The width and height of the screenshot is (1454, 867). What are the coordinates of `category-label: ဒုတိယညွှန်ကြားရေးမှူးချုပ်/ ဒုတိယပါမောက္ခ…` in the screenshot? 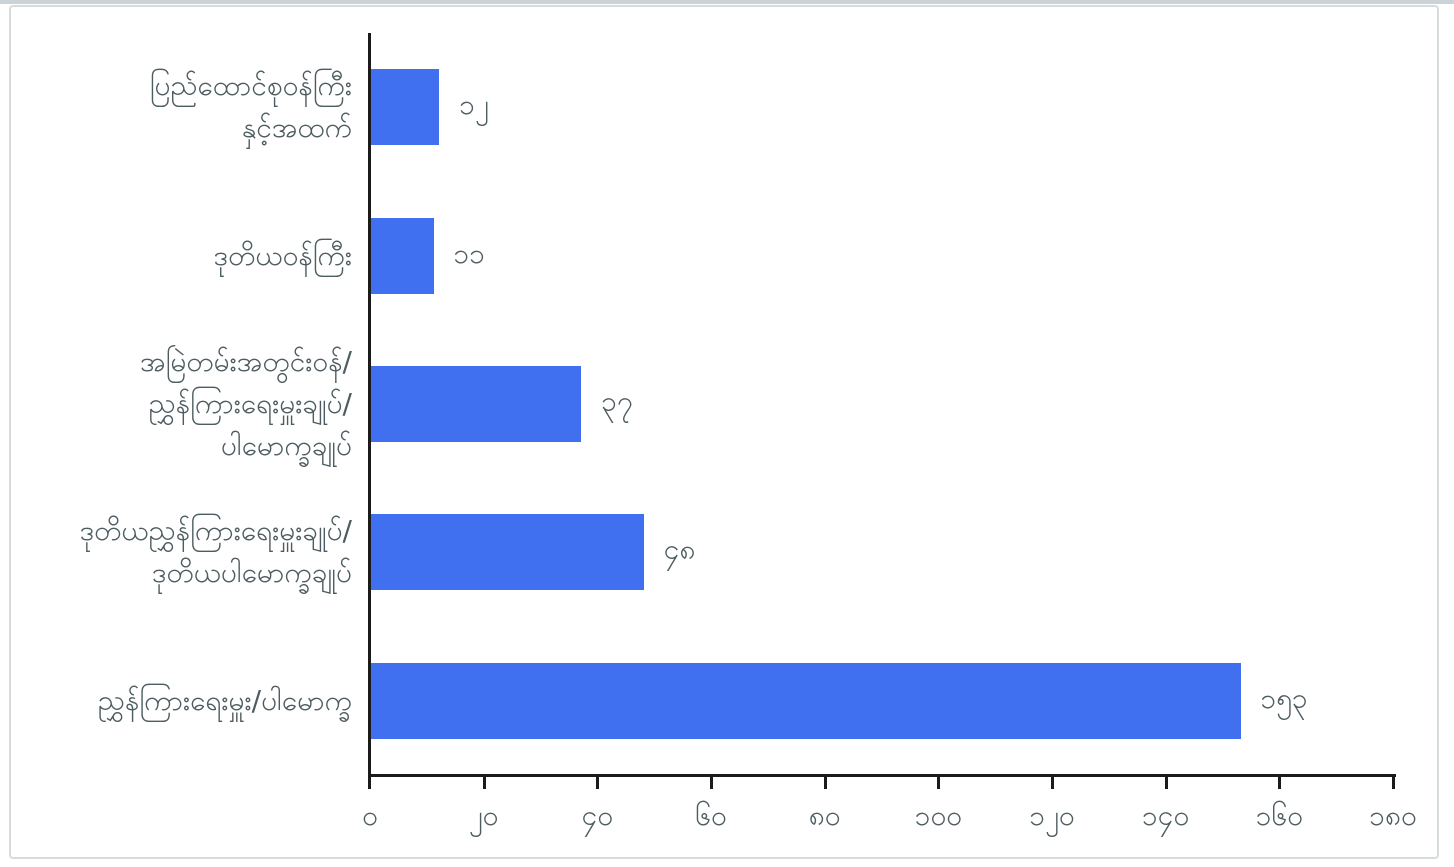 It's located at (182, 552).